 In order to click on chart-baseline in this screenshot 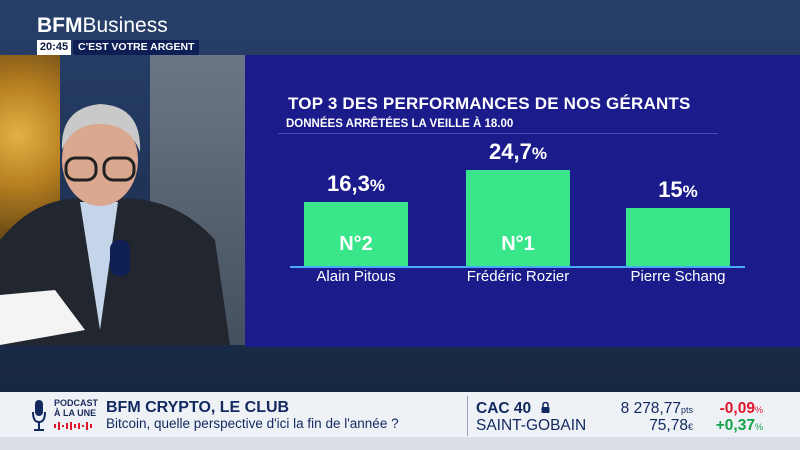, I will do `click(517, 267)`.